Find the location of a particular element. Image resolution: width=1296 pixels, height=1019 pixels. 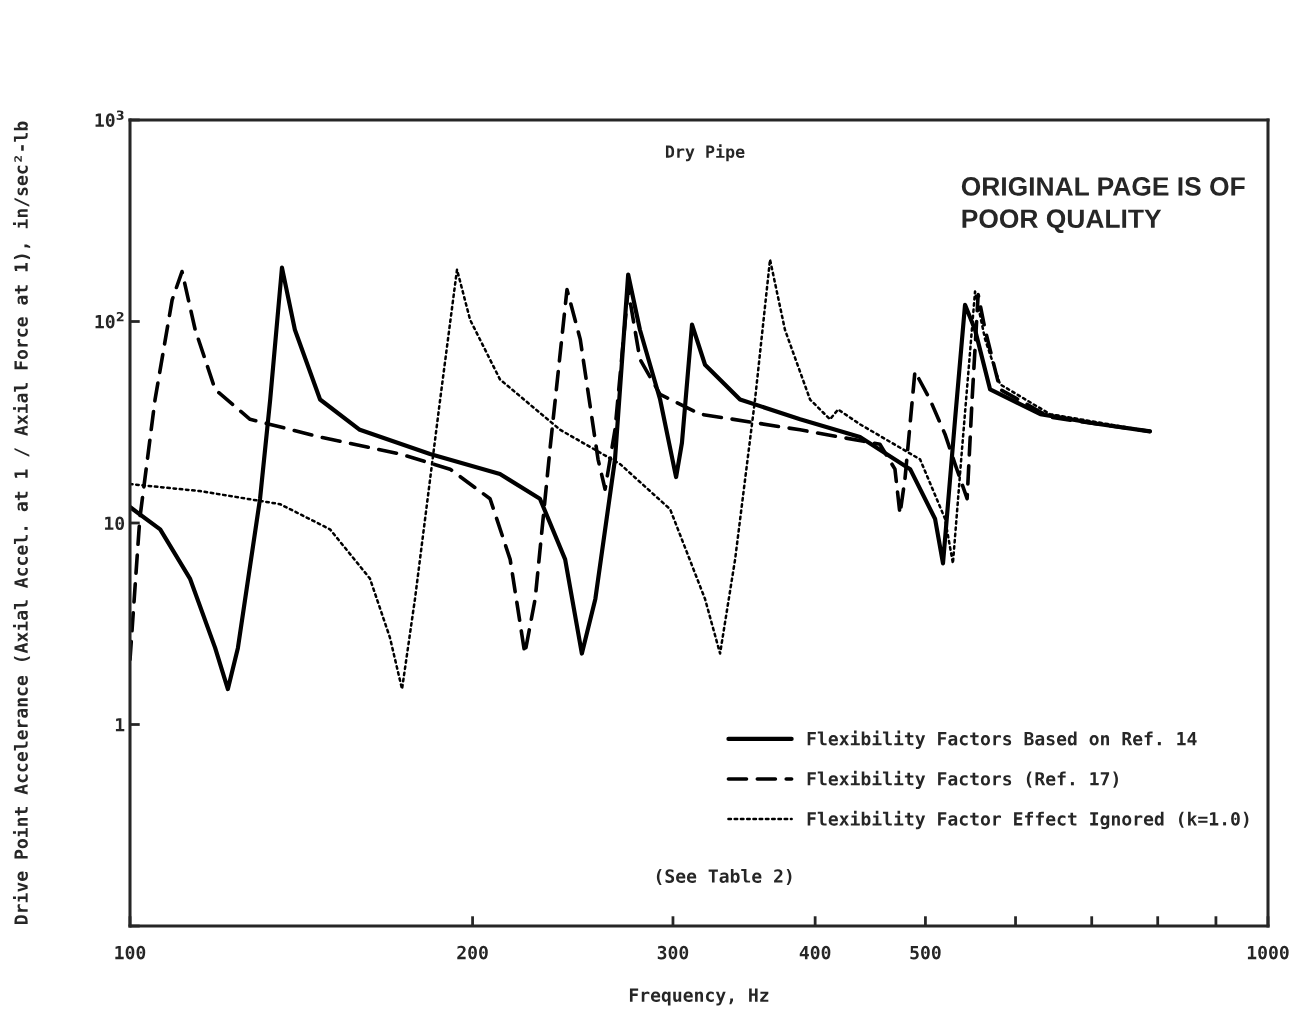

y-tick-label: 10$^{2}$ is located at coordinates (109, 320).